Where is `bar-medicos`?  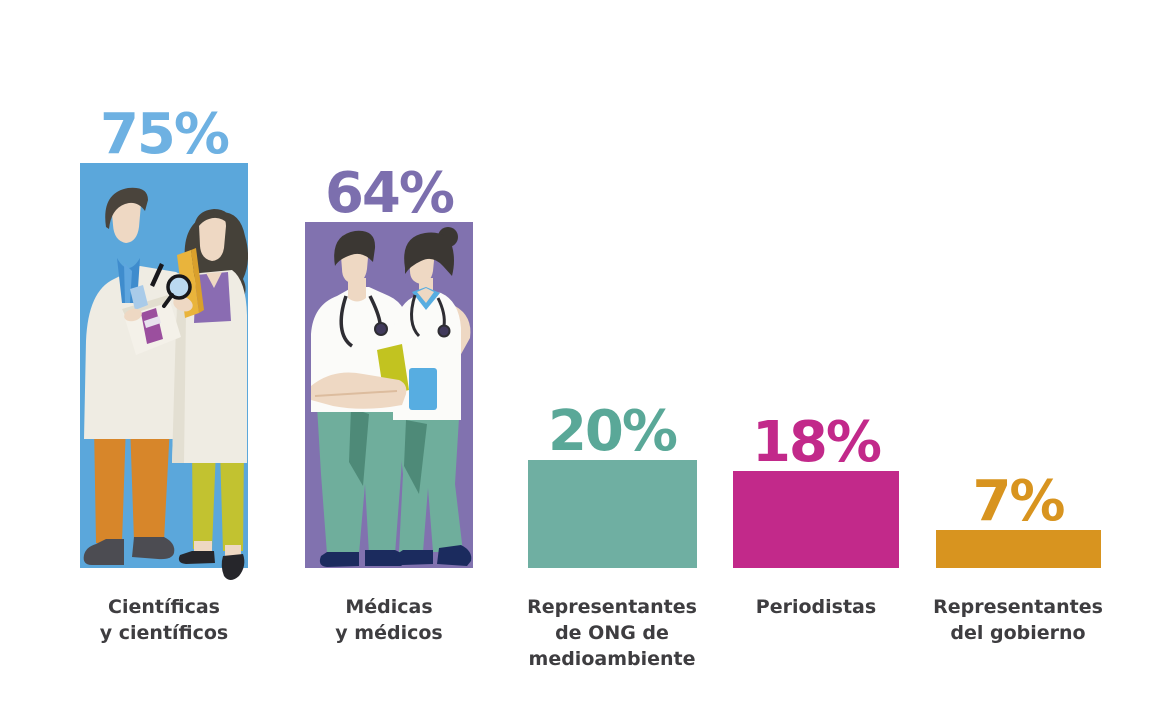
bar-medicos is located at coordinates (389, 395).